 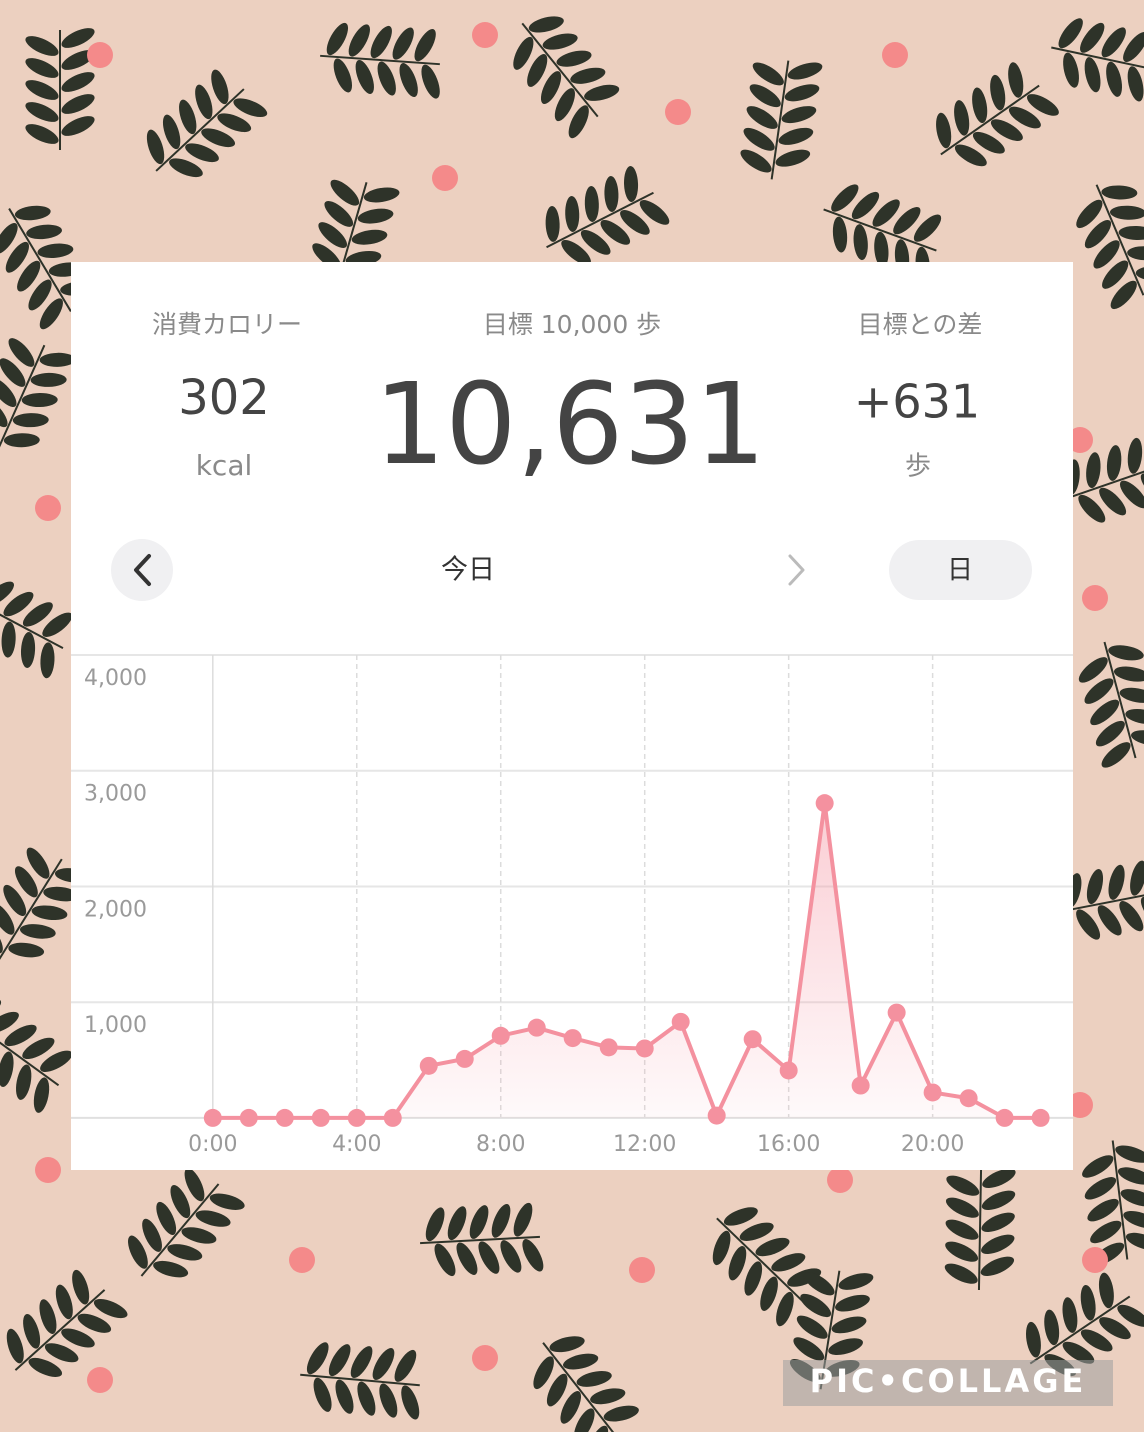 What do you see at coordinates (142, 570) in the screenshot?
I see `prev-button` at bounding box center [142, 570].